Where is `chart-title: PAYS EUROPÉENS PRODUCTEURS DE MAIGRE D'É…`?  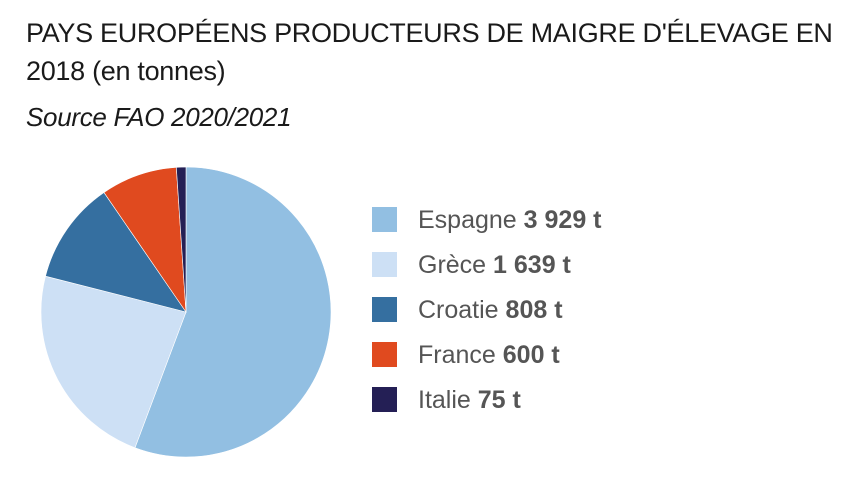 chart-title: PAYS EUROPÉENS PRODUCTEURS DE MAIGRE D'É… is located at coordinates (429, 52).